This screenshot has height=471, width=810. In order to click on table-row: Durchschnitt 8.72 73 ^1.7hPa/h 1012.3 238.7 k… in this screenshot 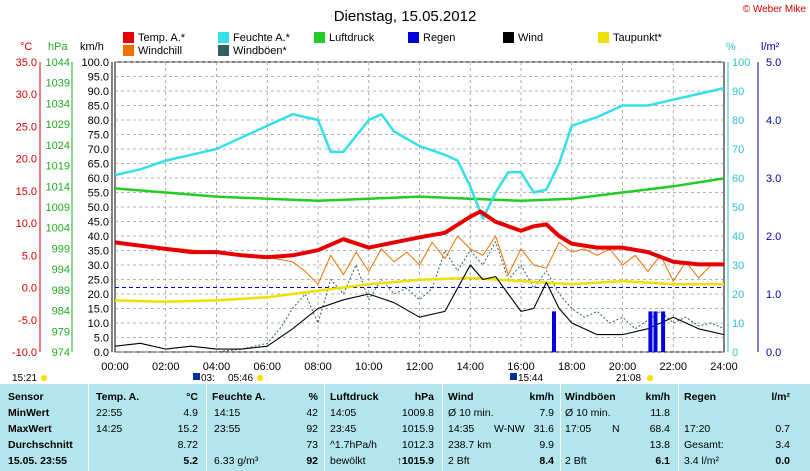, I will do `click(405, 445)`.